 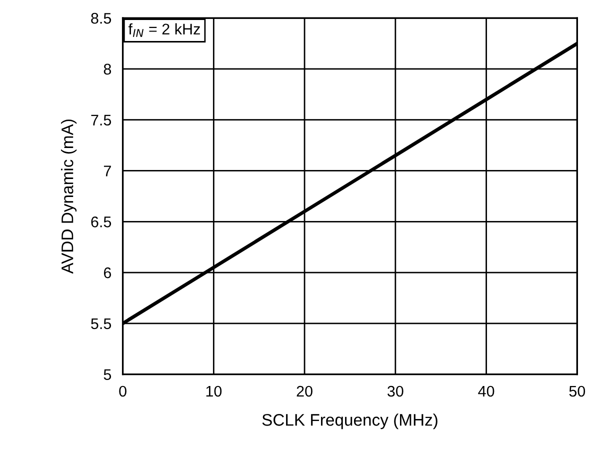 I want to click on x-tick-label: 50, so click(x=577, y=391).